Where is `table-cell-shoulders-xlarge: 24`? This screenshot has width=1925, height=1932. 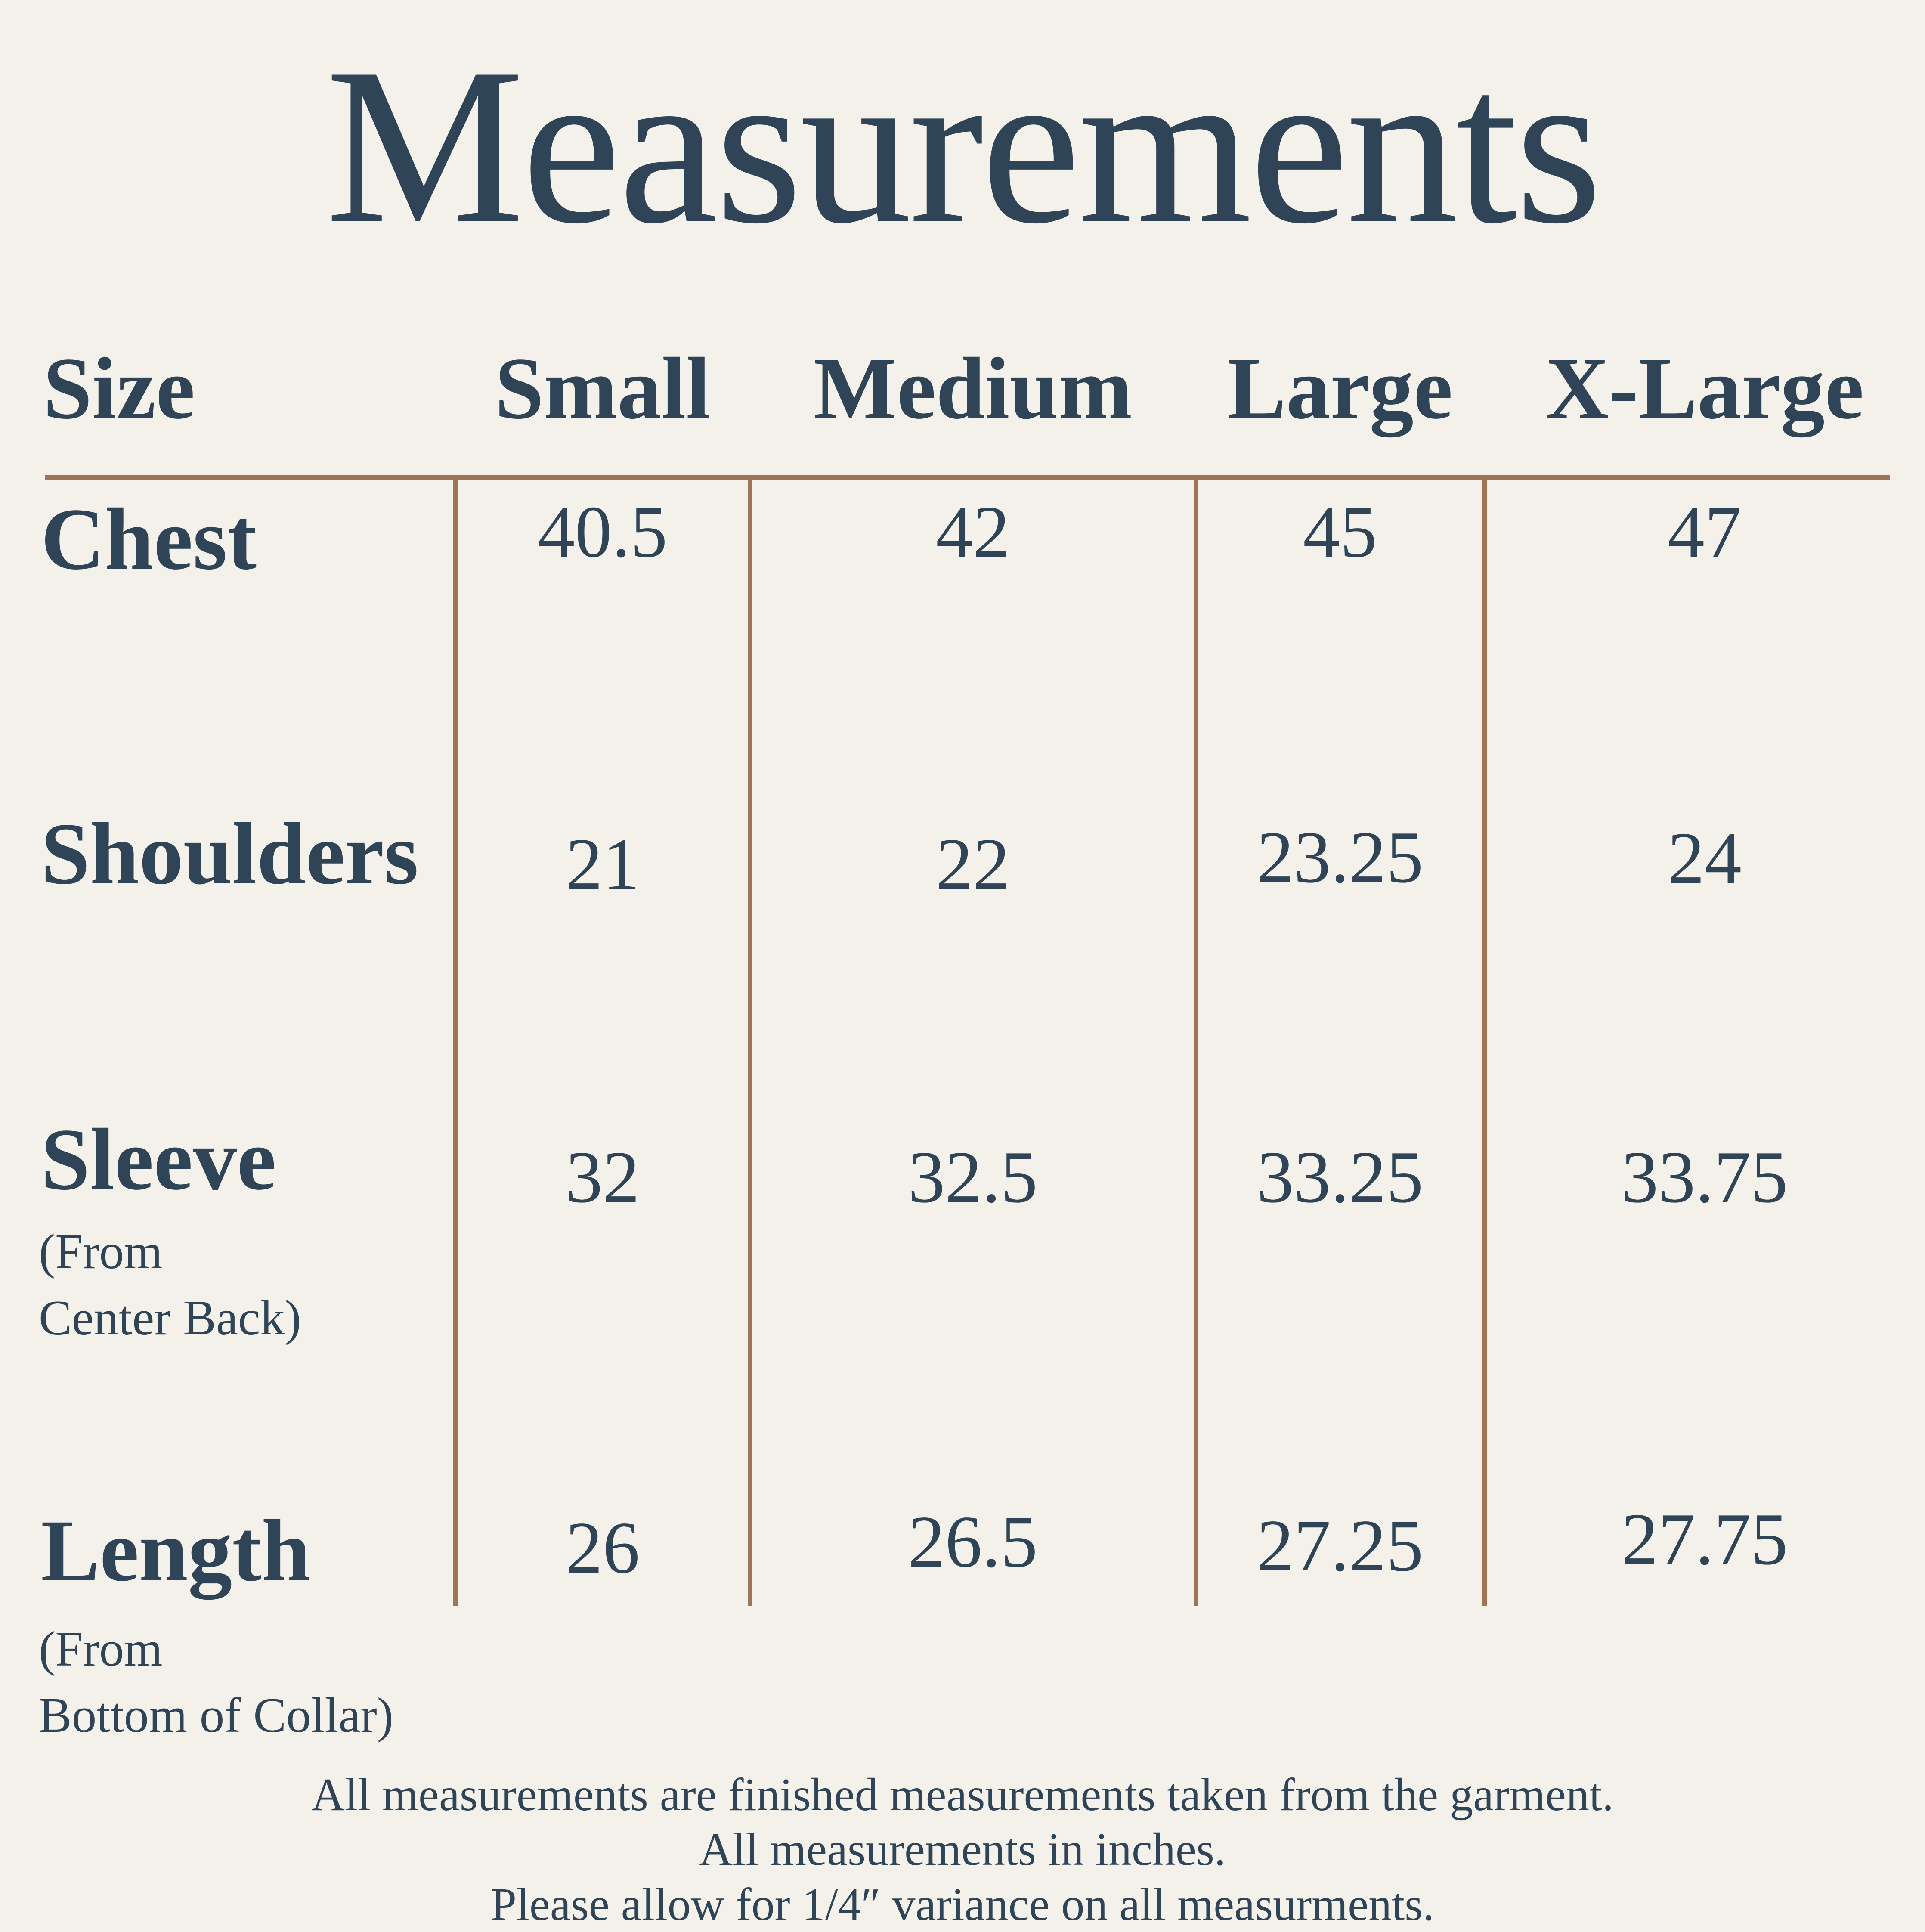
table-cell-shoulders-xlarge: 24 is located at coordinates (1705, 858).